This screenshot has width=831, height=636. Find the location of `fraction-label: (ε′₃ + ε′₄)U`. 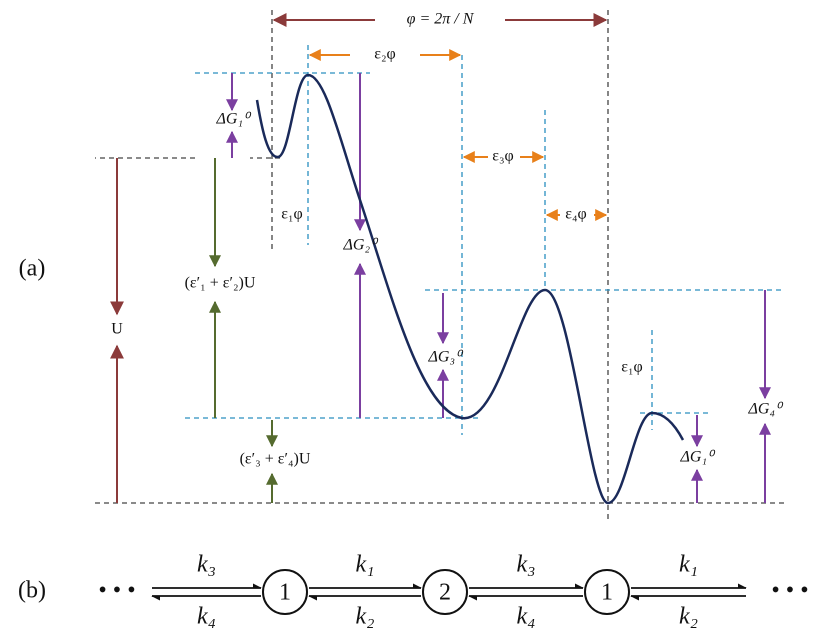

fraction-label: (ε′₃ + ε′₄)U is located at coordinates (275, 459).